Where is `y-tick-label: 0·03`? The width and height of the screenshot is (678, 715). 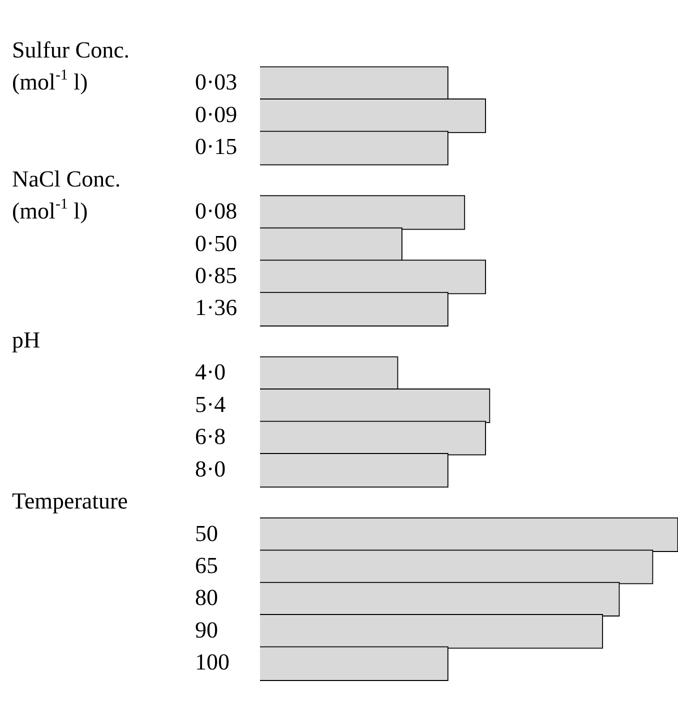
y-tick-label: 0·03 is located at coordinates (216, 82).